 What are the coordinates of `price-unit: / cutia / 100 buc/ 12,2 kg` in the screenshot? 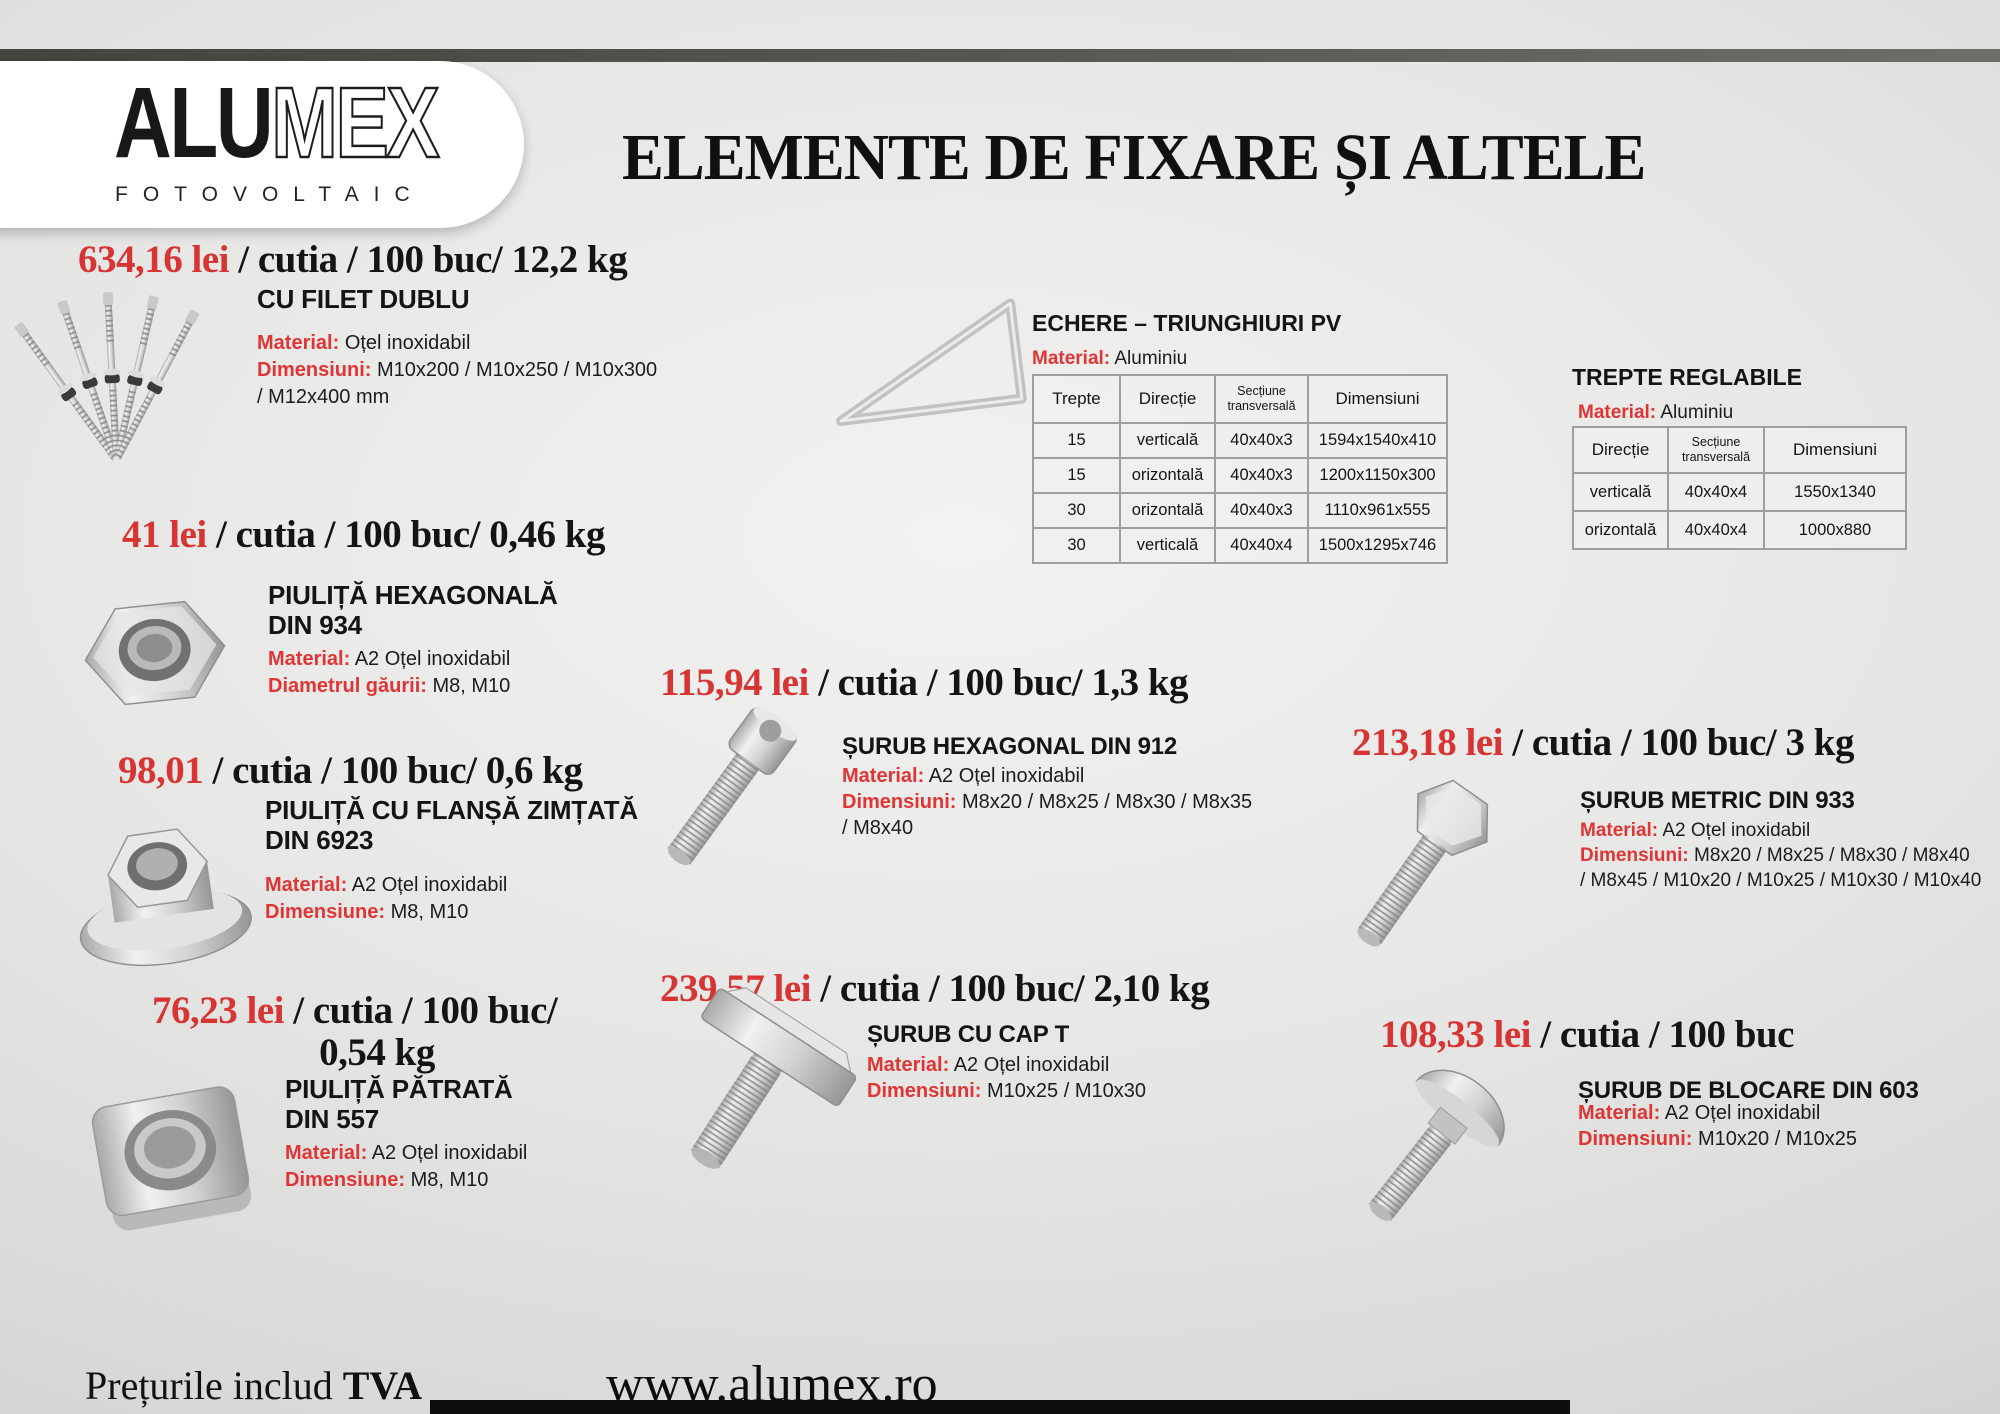 It's located at (428, 259).